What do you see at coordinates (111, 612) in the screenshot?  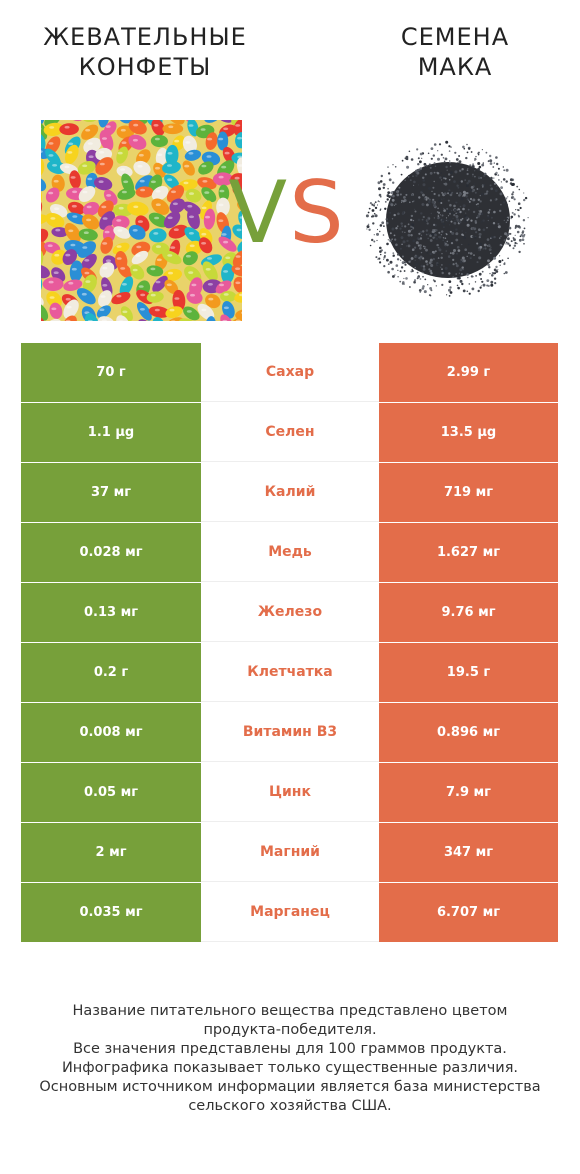 I see `left-value: 0.13 мг` at bounding box center [111, 612].